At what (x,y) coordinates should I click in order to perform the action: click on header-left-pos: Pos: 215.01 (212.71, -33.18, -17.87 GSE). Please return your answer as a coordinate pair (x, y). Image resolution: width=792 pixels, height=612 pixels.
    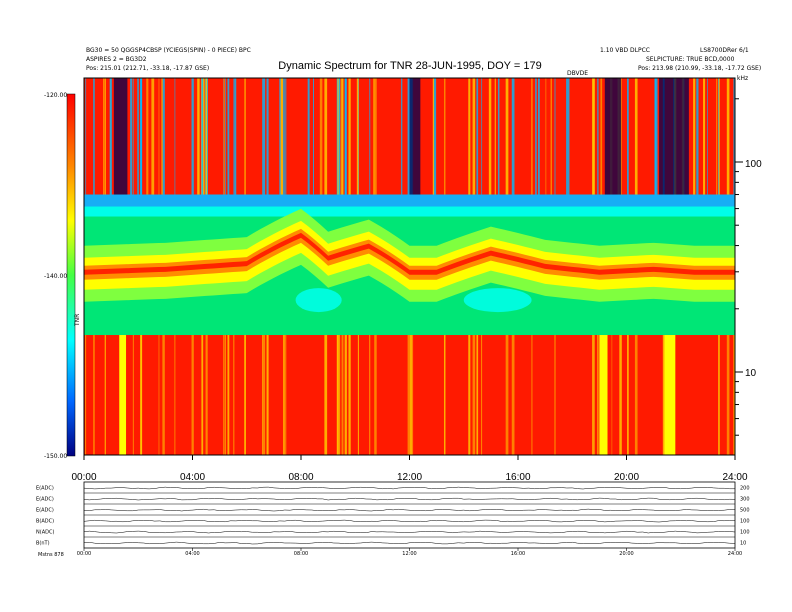
    Looking at the image, I should click on (147, 68).